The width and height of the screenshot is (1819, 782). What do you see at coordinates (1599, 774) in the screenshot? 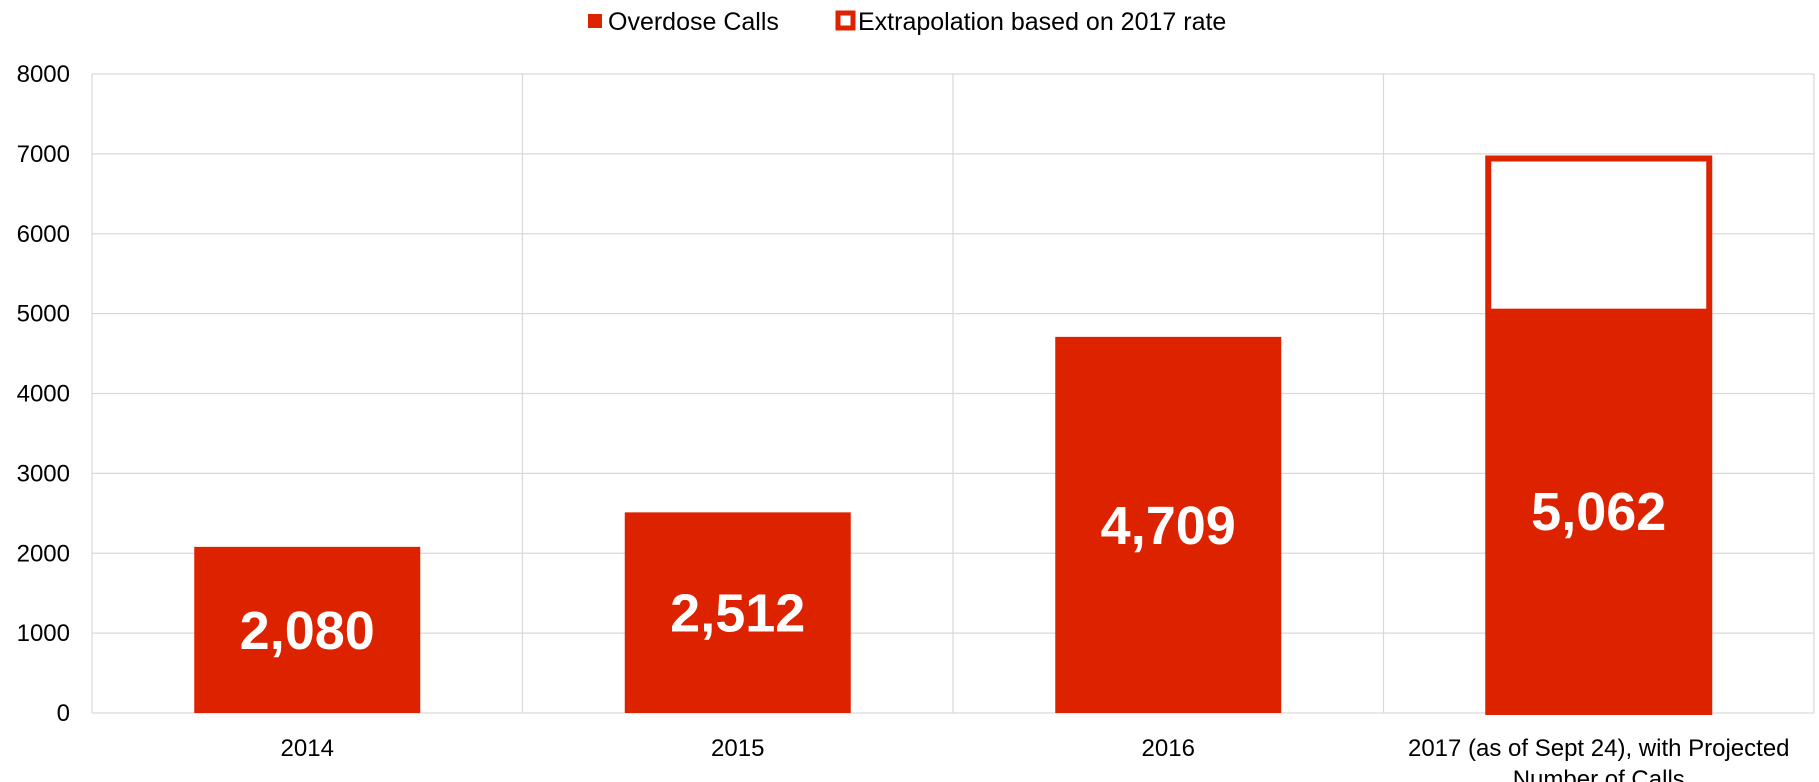
I see `x-category-label: Number of Calls` at bounding box center [1599, 774].